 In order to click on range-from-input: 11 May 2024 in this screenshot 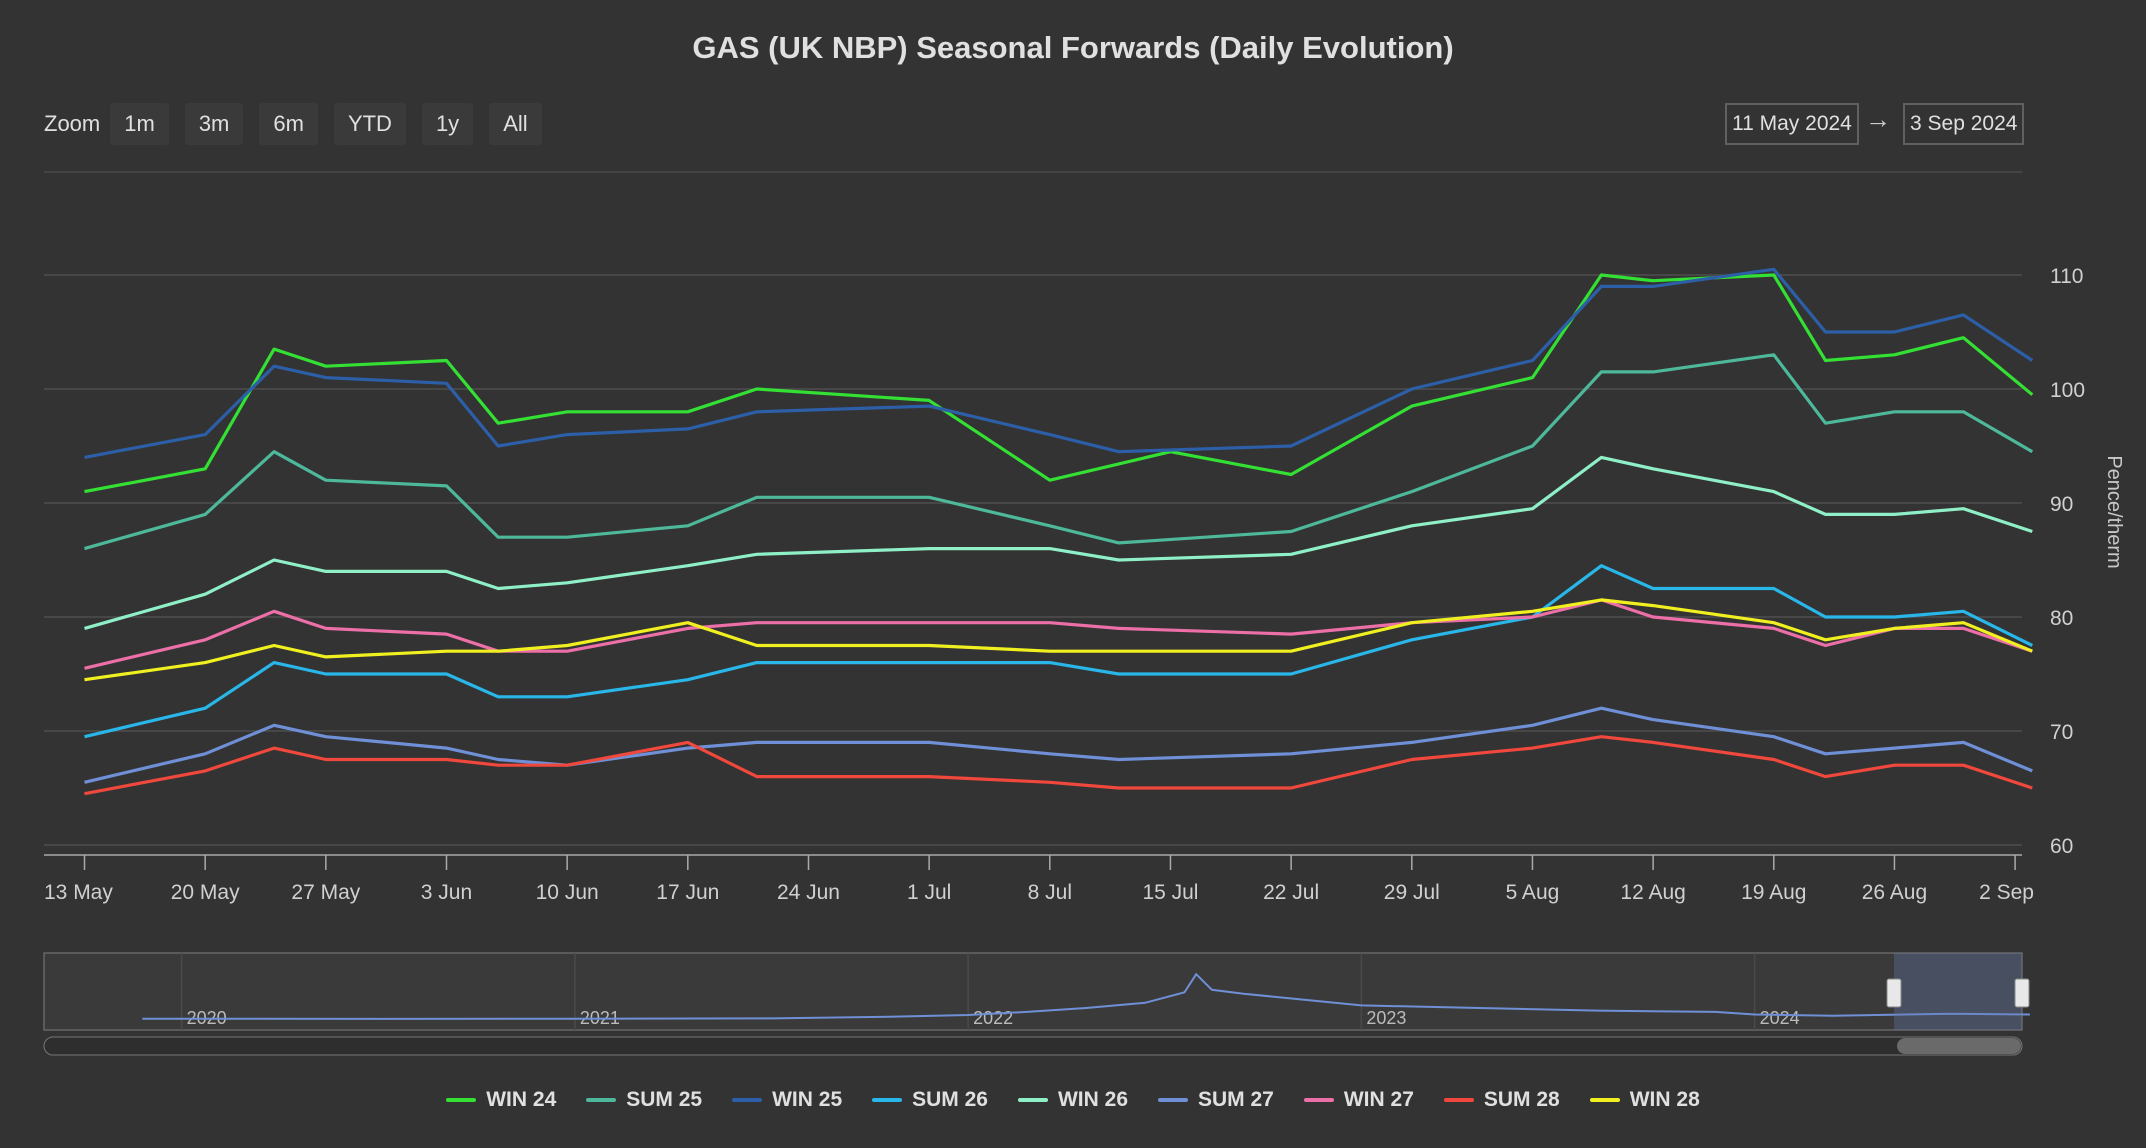, I will do `click(1792, 124)`.